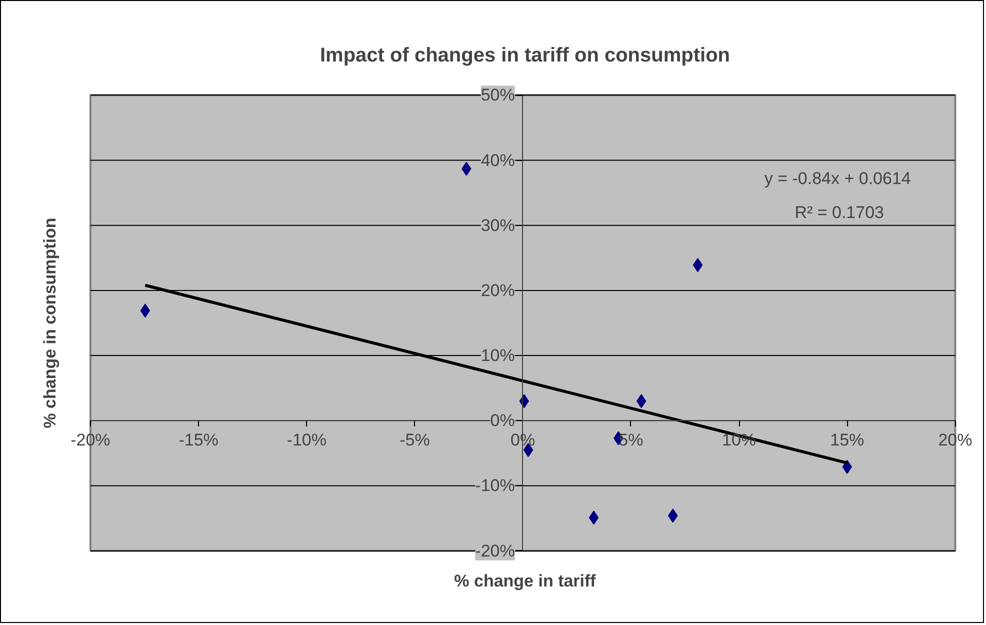 The image size is (986, 625). What do you see at coordinates (50, 323) in the screenshot?
I see `y-axis-title: % change in consumption` at bounding box center [50, 323].